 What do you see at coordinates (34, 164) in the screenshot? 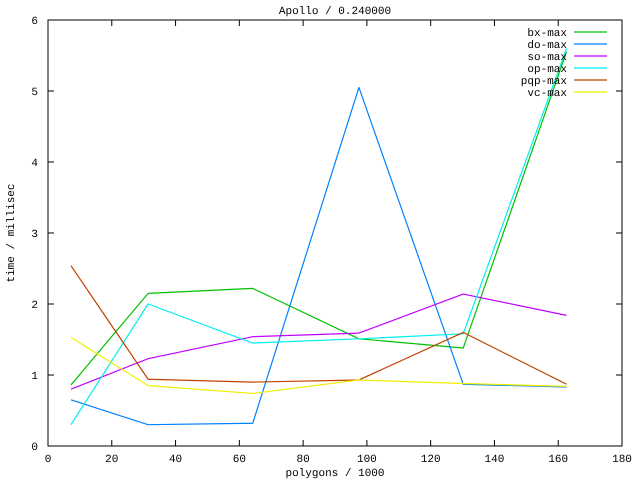
I see `y-tick-label: 4` at bounding box center [34, 164].